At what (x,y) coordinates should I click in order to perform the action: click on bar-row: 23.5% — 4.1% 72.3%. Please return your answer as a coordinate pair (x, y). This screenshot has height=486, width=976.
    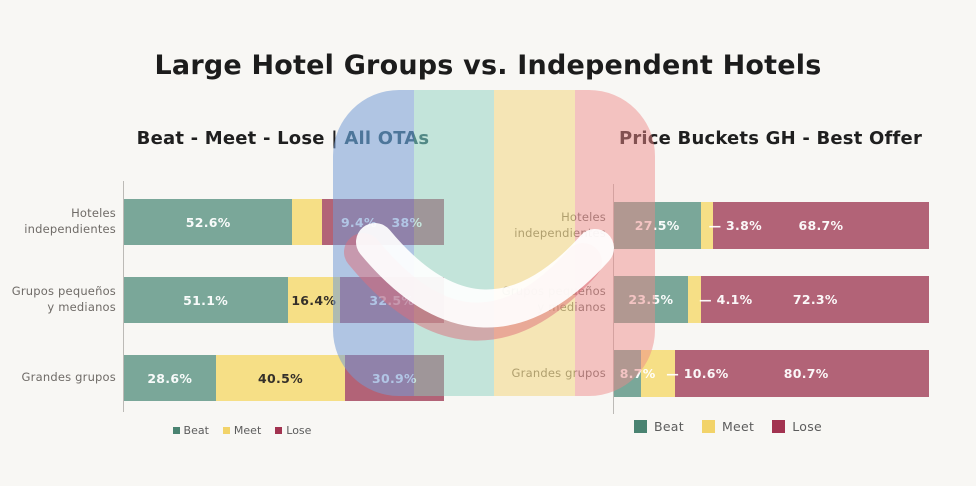
    Looking at the image, I should click on (771, 299).